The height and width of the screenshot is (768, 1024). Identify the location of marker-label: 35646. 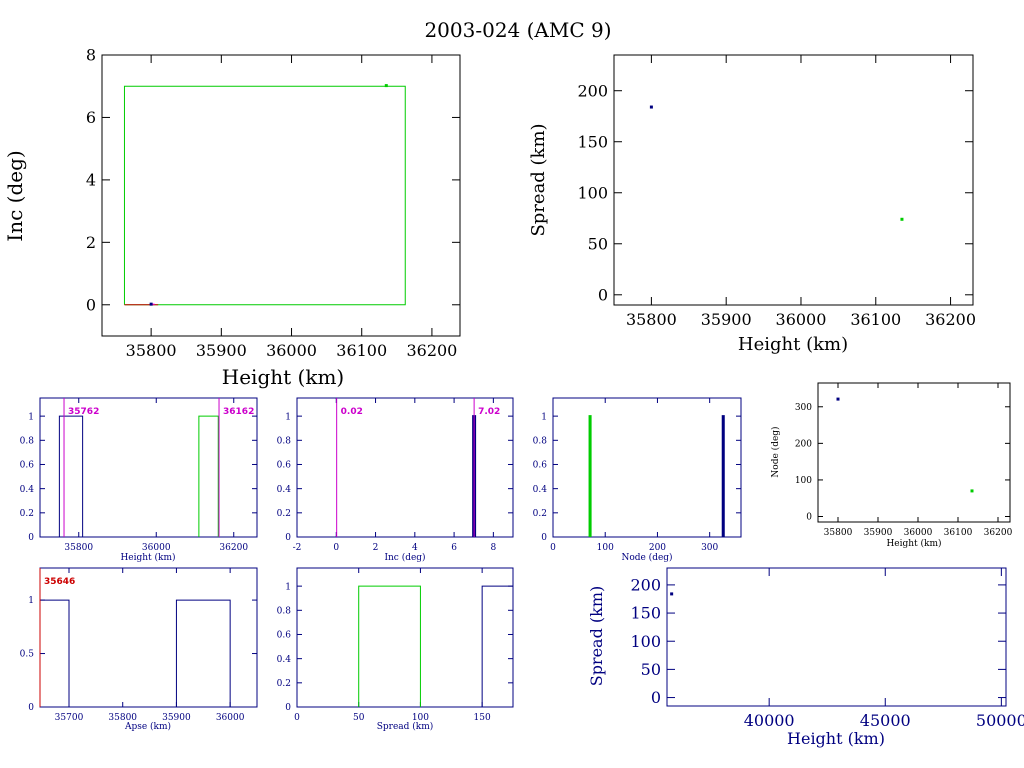
(59, 582).